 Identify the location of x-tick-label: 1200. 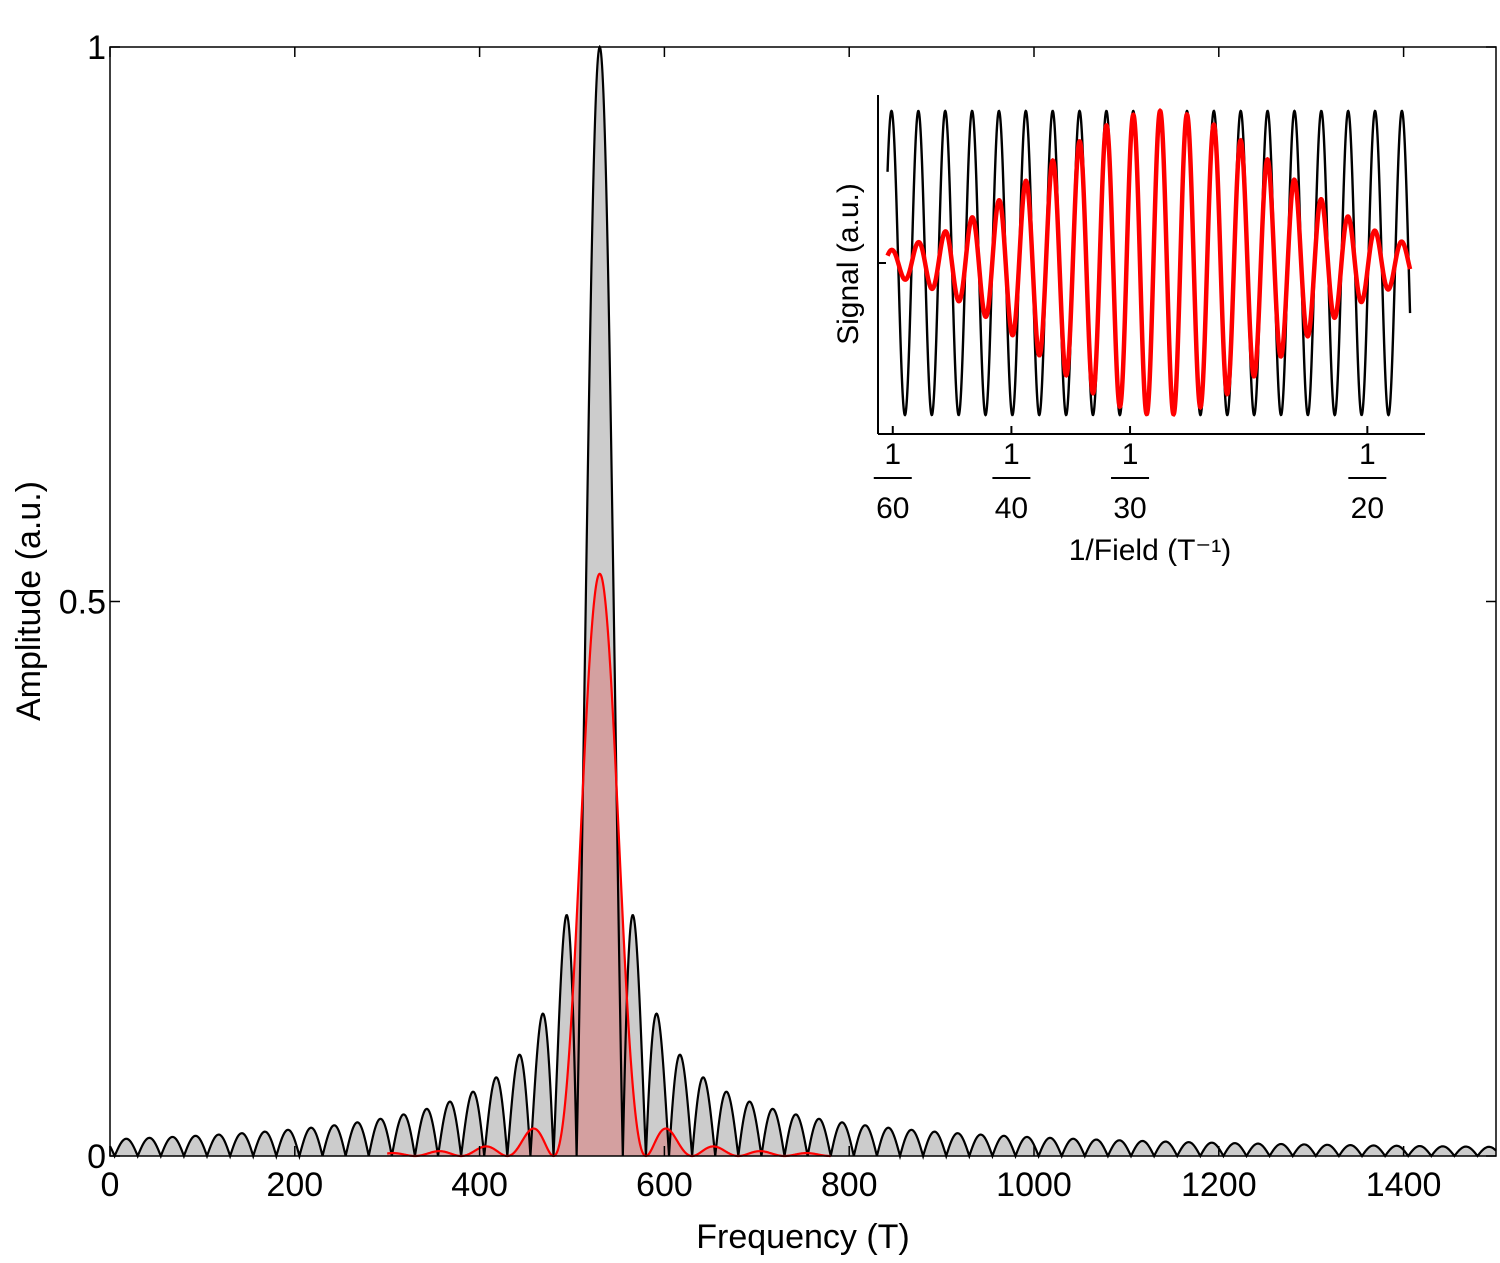
(1219, 1185).